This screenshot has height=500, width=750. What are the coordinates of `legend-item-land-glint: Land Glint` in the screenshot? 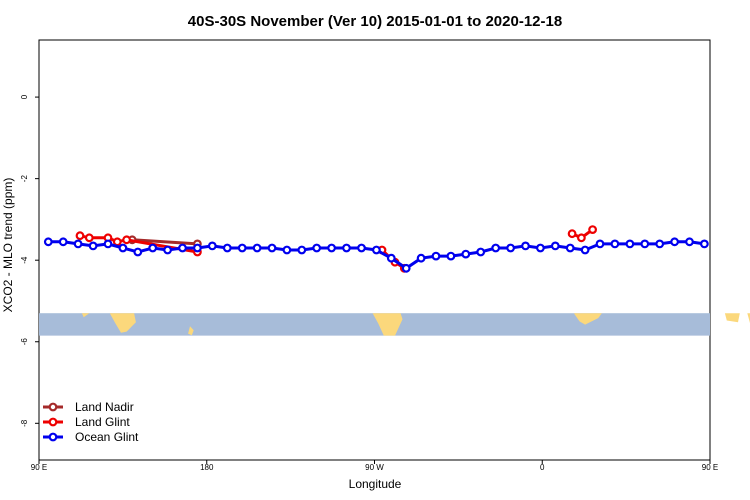 It's located at (86, 422).